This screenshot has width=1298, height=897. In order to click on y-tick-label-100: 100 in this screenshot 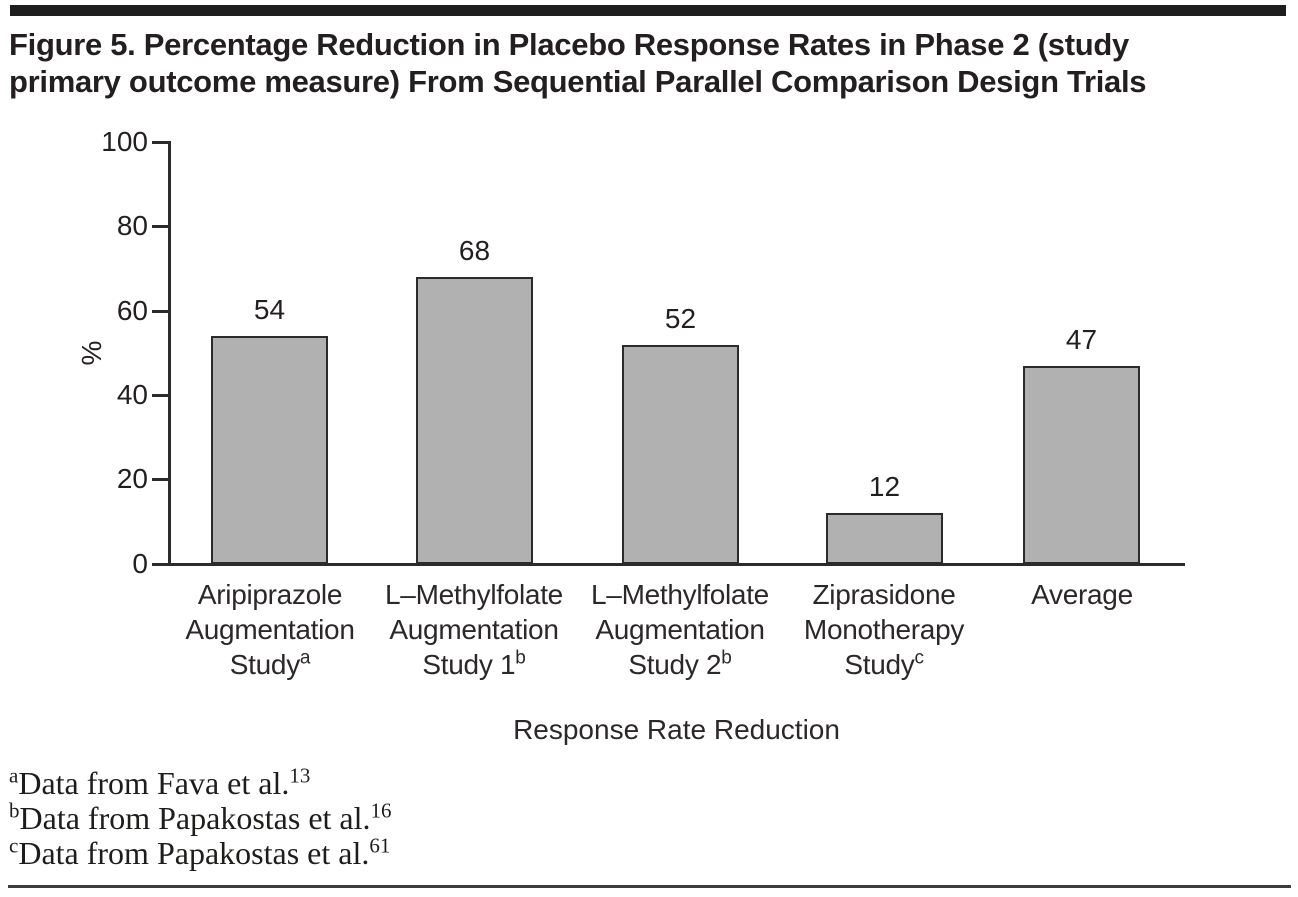, I will do `click(124, 141)`.